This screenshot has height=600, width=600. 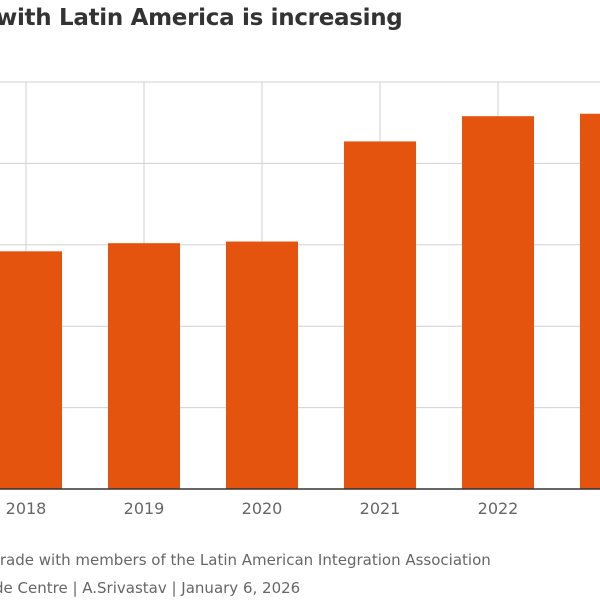 I want to click on bar-2019, so click(x=144, y=366).